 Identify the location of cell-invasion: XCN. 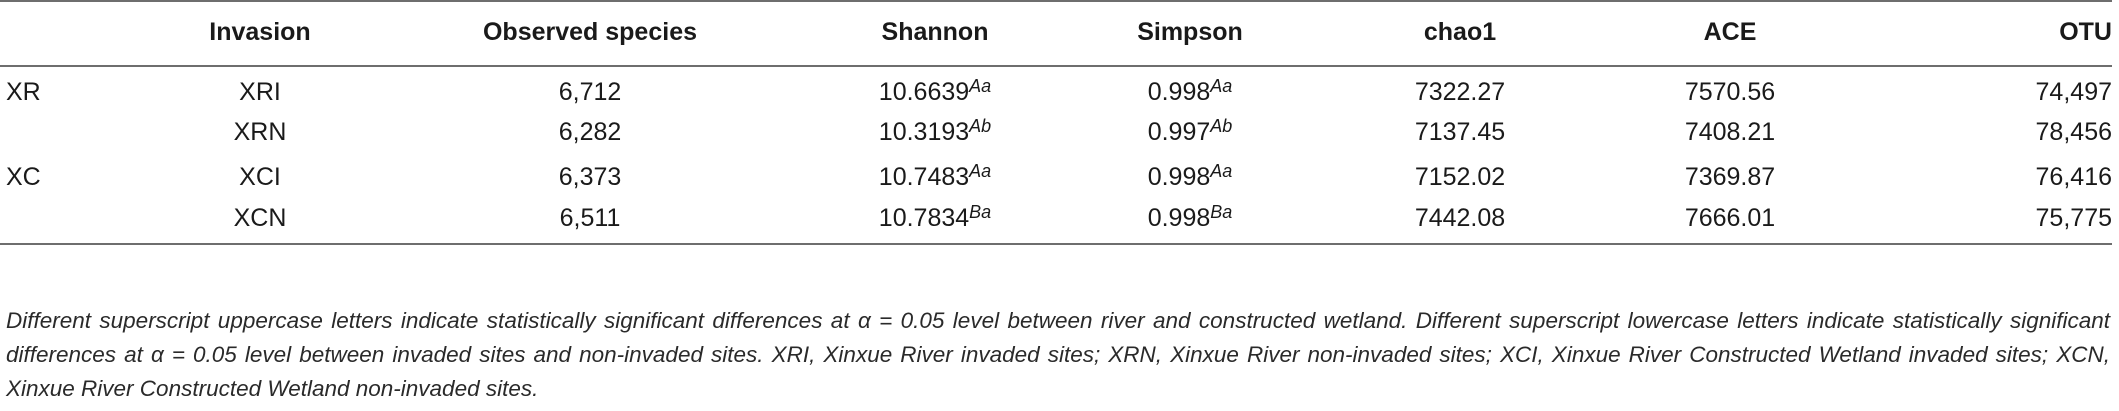
(260, 222).